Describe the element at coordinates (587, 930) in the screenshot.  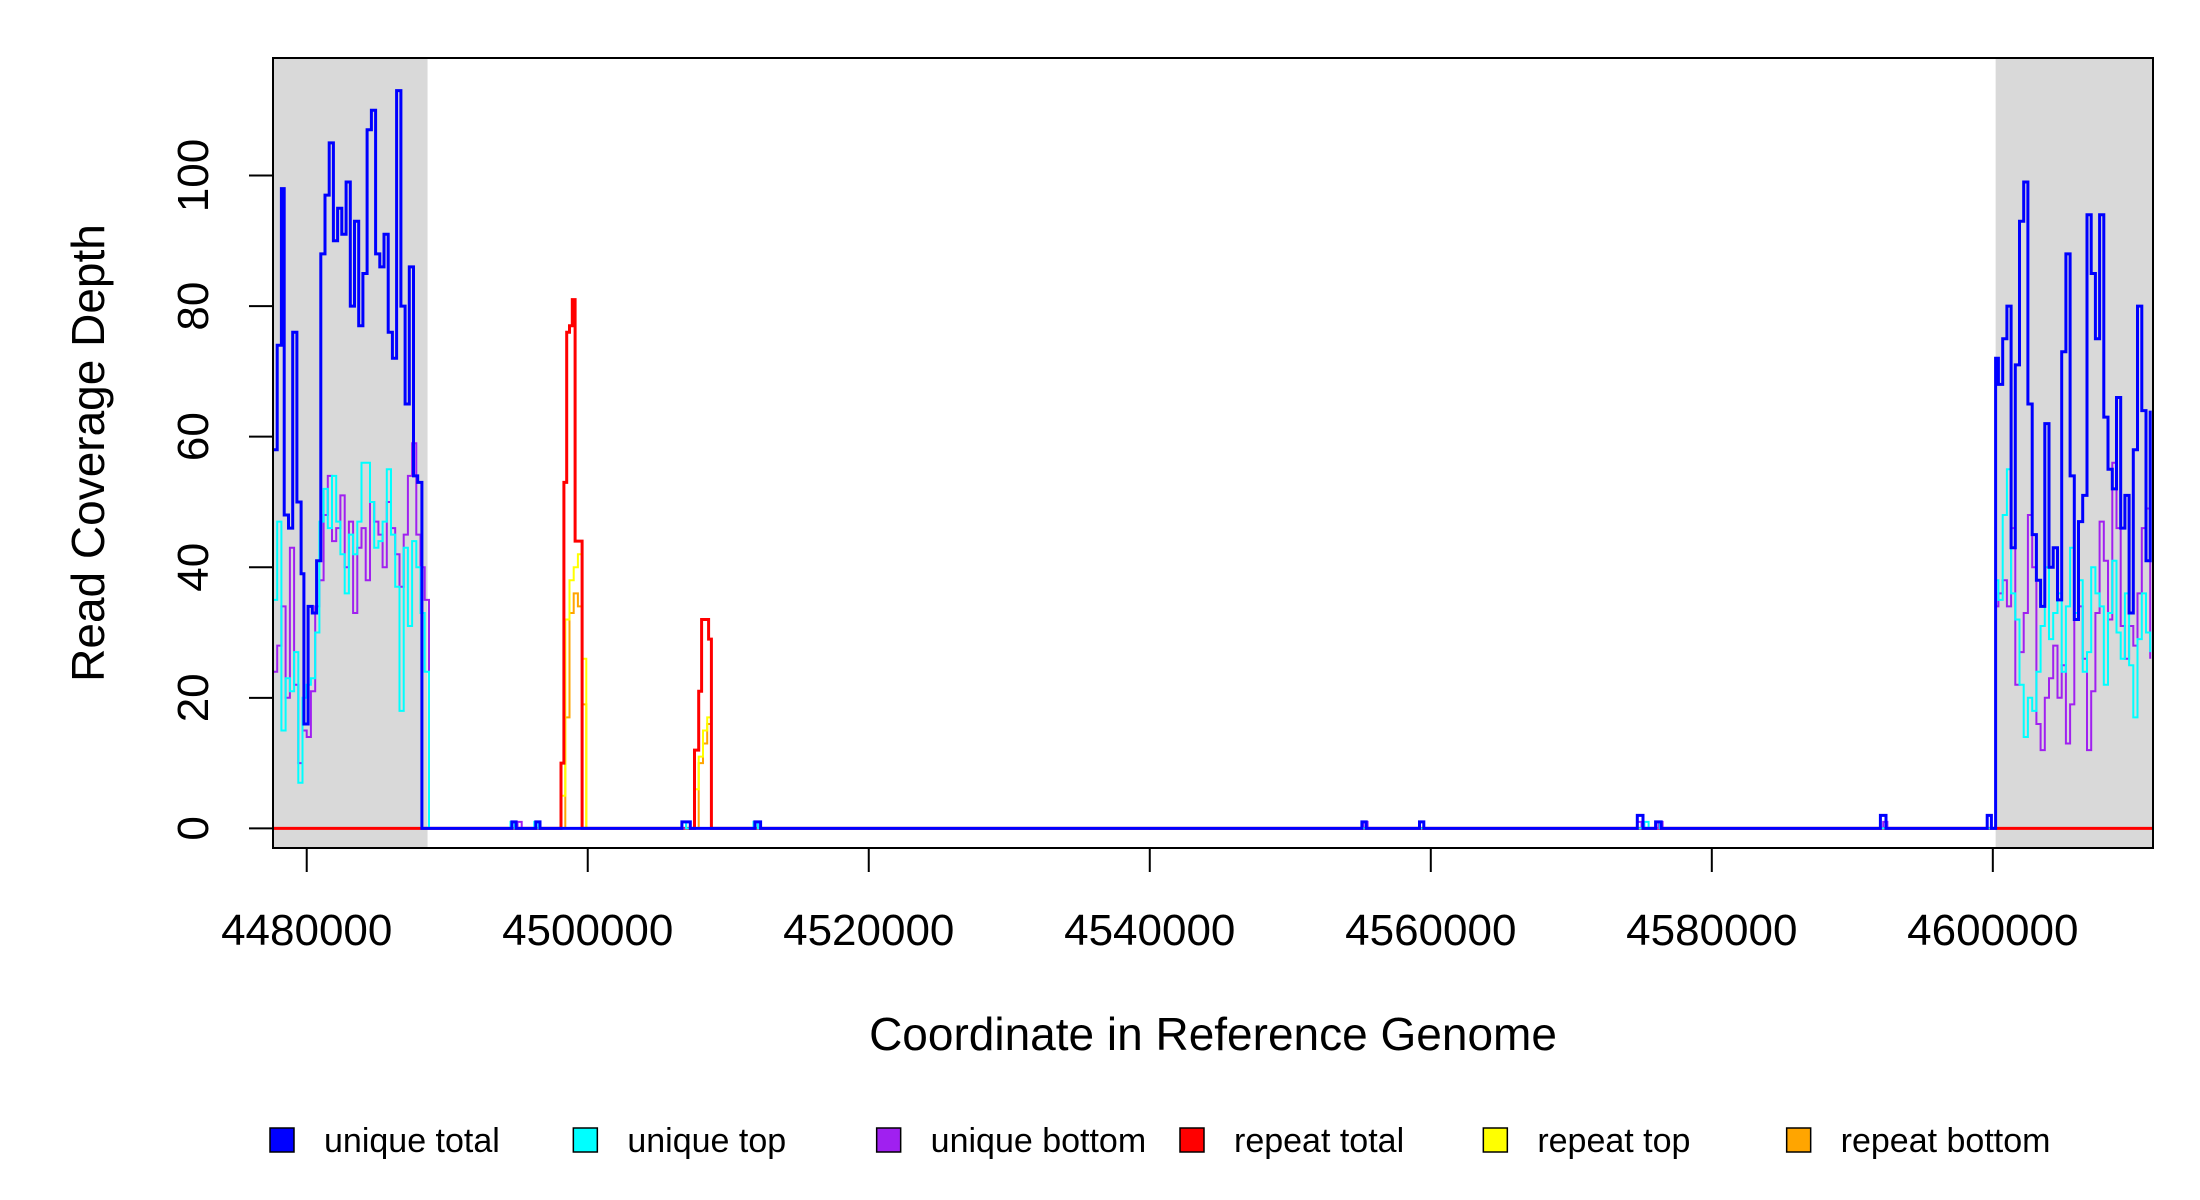
I see `x-tick-label: 4500000` at that location.